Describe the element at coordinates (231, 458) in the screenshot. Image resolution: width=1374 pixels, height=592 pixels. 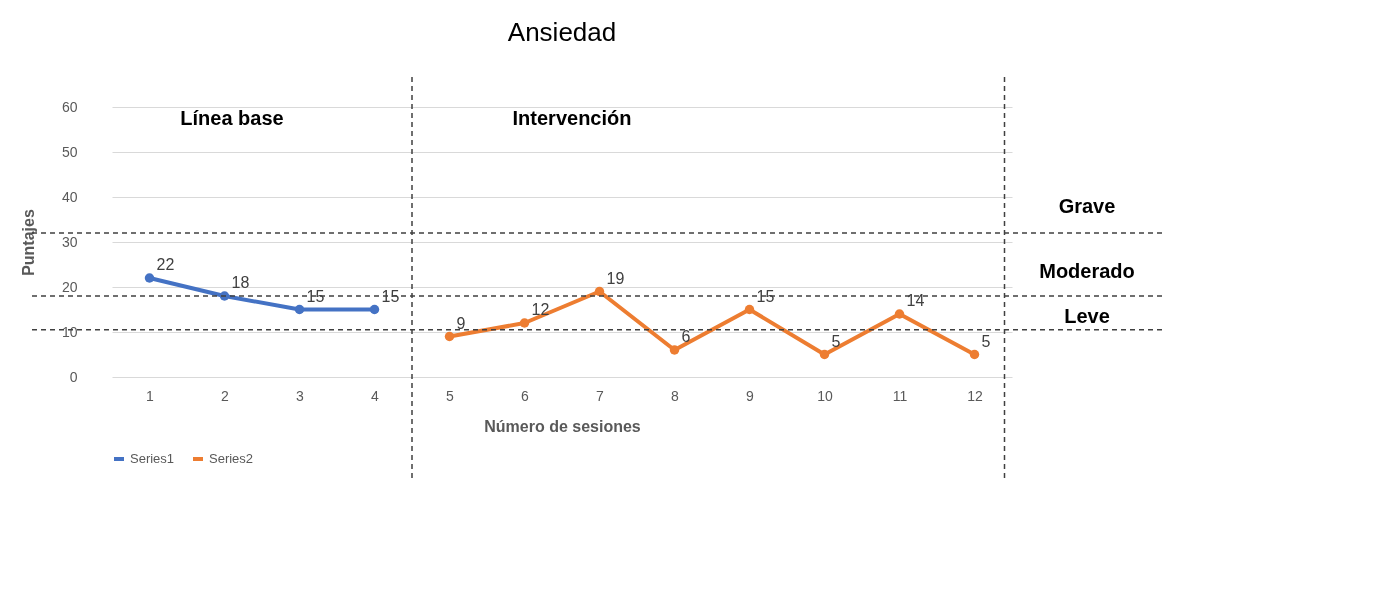
I see `legend-label: Series2` at that location.